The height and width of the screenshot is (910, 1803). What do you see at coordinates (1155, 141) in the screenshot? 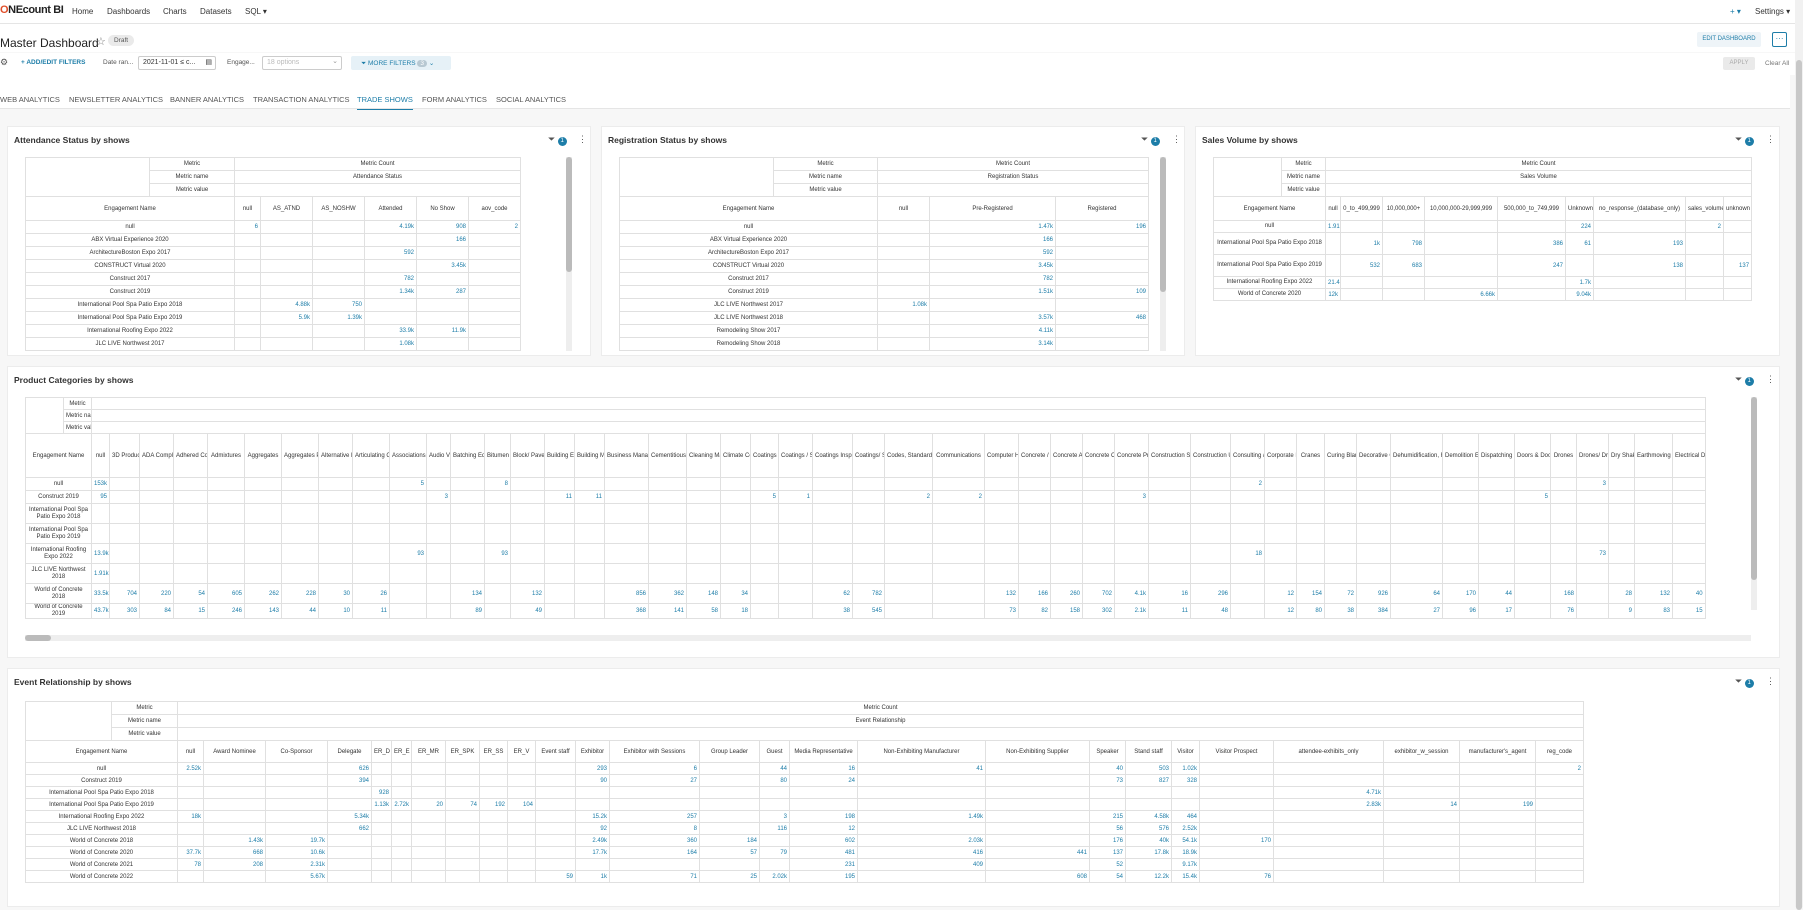
I see `filter-count-badge: 1` at bounding box center [1155, 141].